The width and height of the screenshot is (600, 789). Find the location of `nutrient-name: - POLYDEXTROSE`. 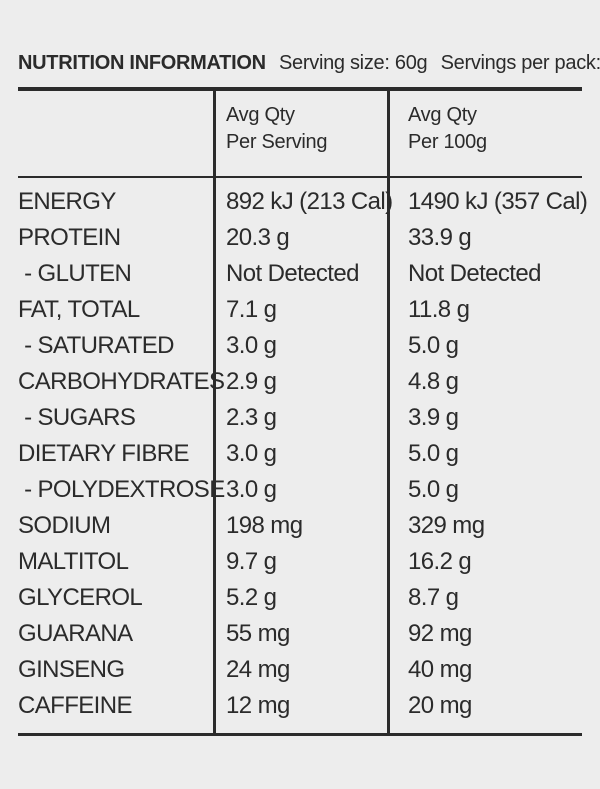

nutrient-name: - POLYDEXTROSE is located at coordinates (121, 489).